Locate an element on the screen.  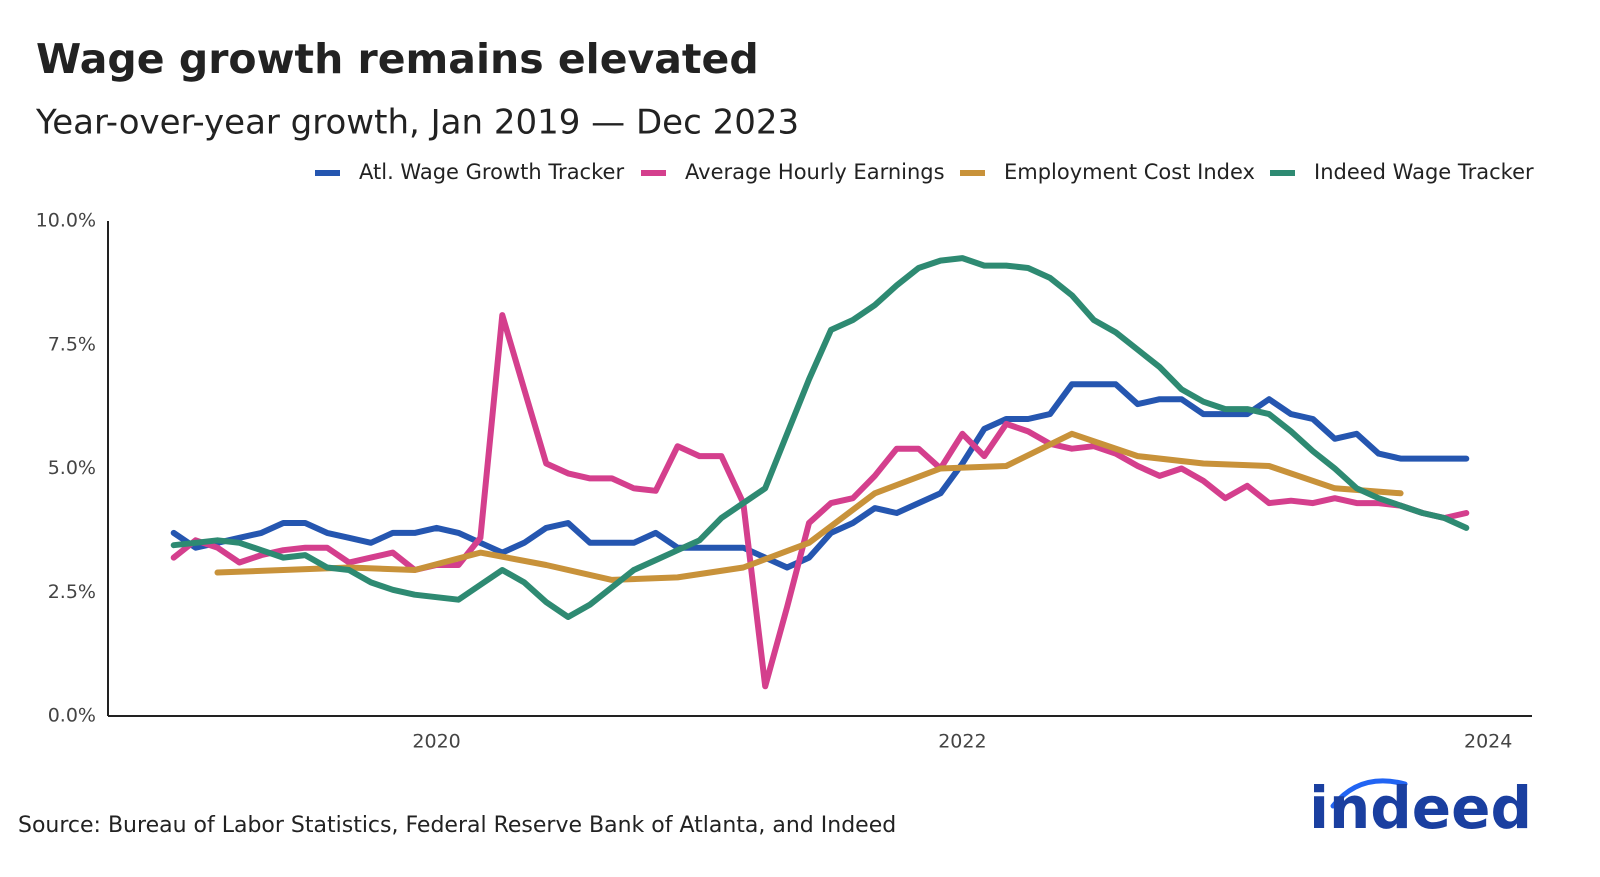
y-tick-label: 2.5% is located at coordinates (72, 592).